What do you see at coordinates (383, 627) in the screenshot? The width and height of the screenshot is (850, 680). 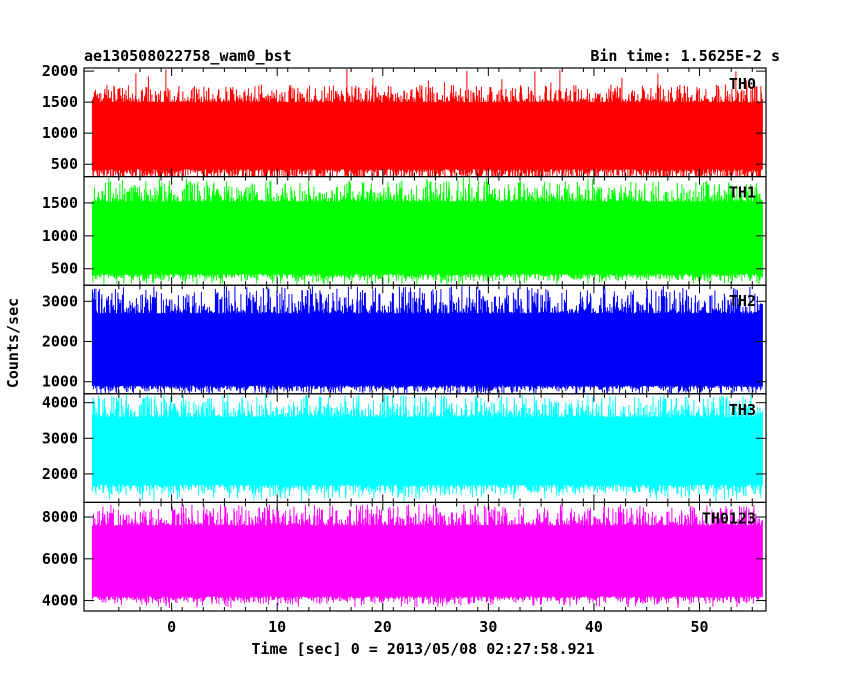 I see `x-tick-label: 20` at bounding box center [383, 627].